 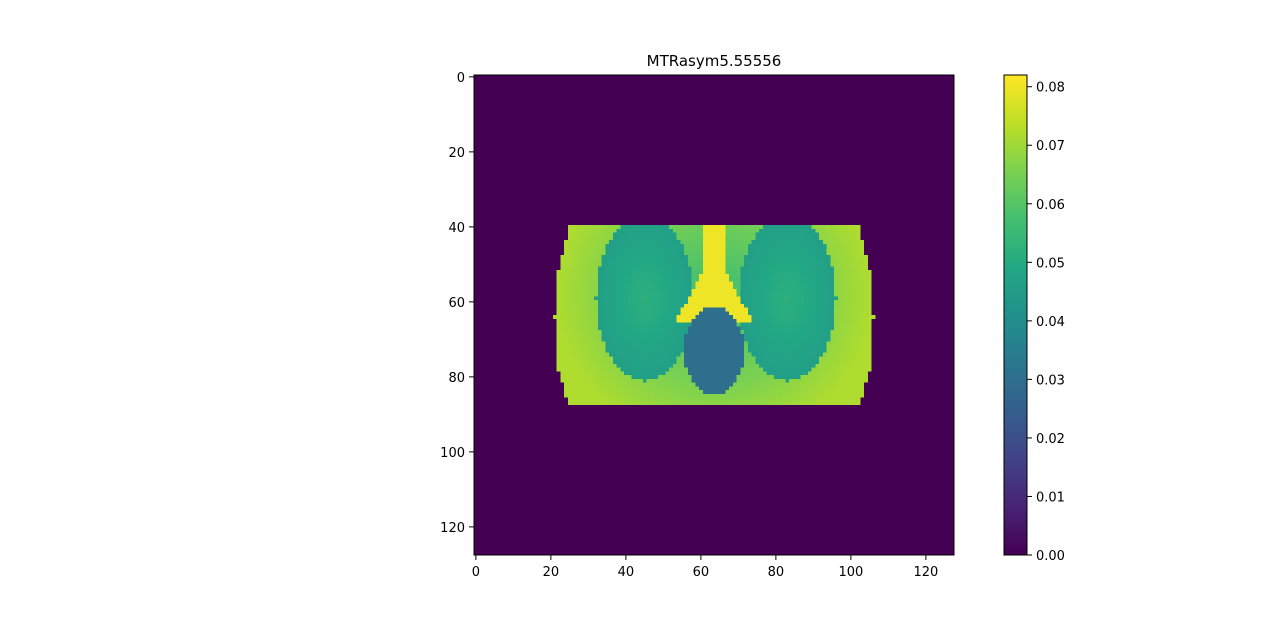 I want to click on colorbar-tick-label: 0.00, so click(x=1050, y=556).